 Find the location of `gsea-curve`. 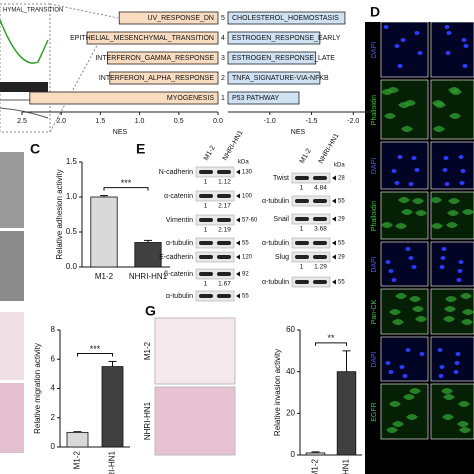

gsea-curve is located at coordinates (24, 41).